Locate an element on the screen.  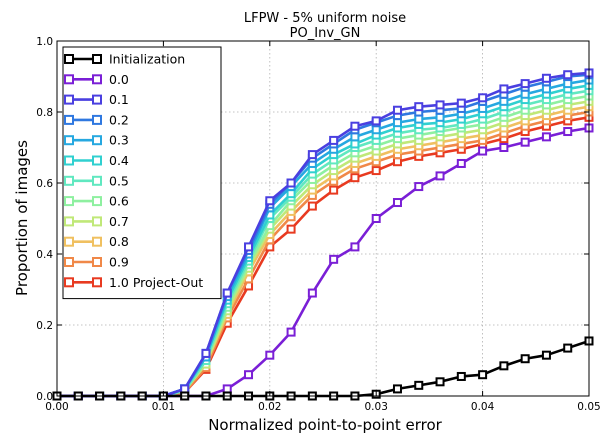
legend-entry: 1.0 Project-Out is located at coordinates (133, 282).